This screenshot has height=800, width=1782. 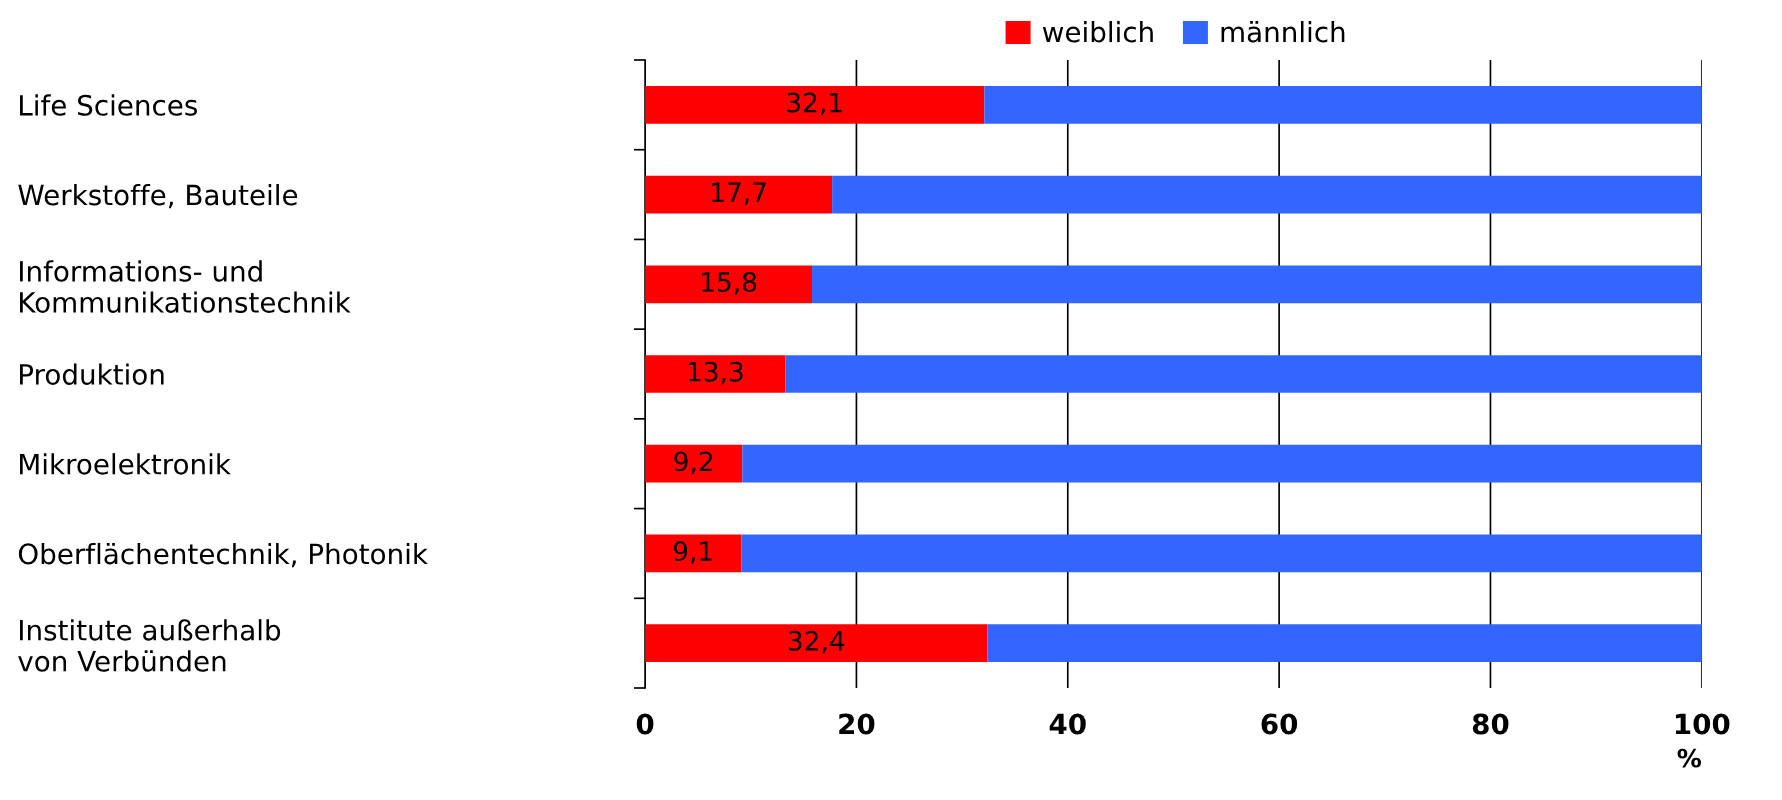 I want to click on data-label: 13,3, so click(x=715, y=373).